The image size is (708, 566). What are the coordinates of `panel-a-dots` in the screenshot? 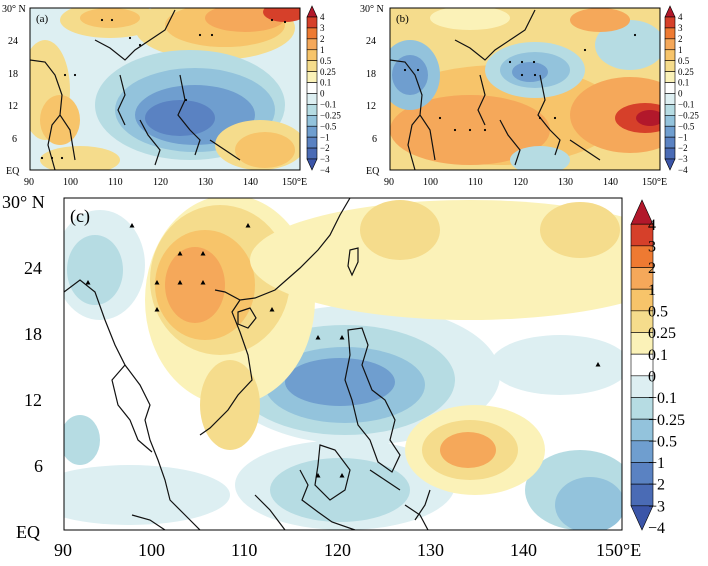 It's located at (163, 89).